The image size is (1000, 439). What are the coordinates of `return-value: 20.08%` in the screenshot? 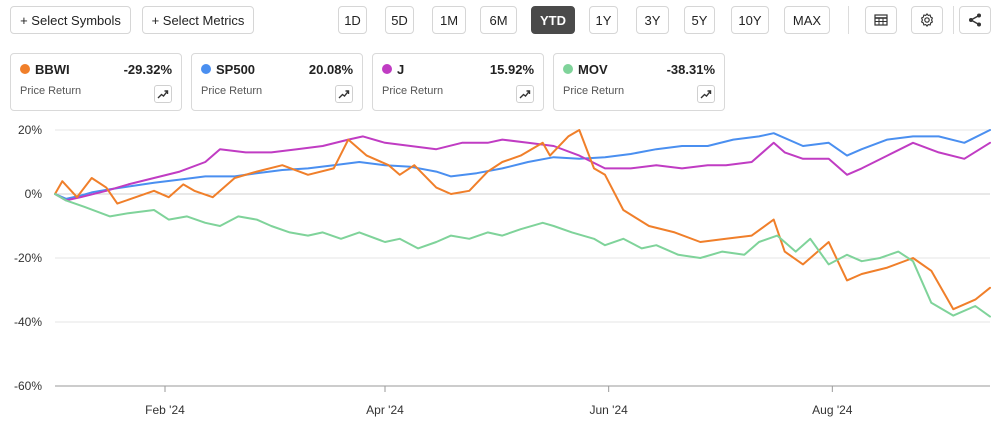 It's located at (330, 69).